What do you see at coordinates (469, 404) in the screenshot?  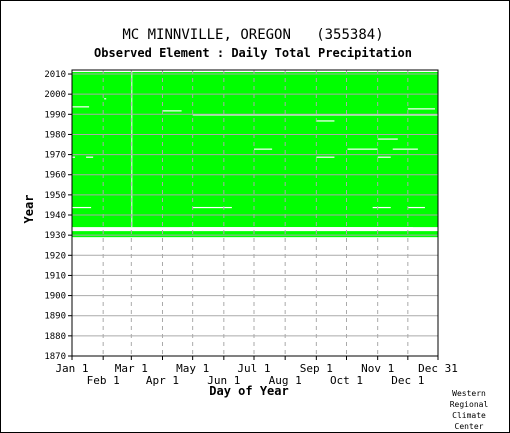 I see `credit-line: Regional` at bounding box center [469, 404].